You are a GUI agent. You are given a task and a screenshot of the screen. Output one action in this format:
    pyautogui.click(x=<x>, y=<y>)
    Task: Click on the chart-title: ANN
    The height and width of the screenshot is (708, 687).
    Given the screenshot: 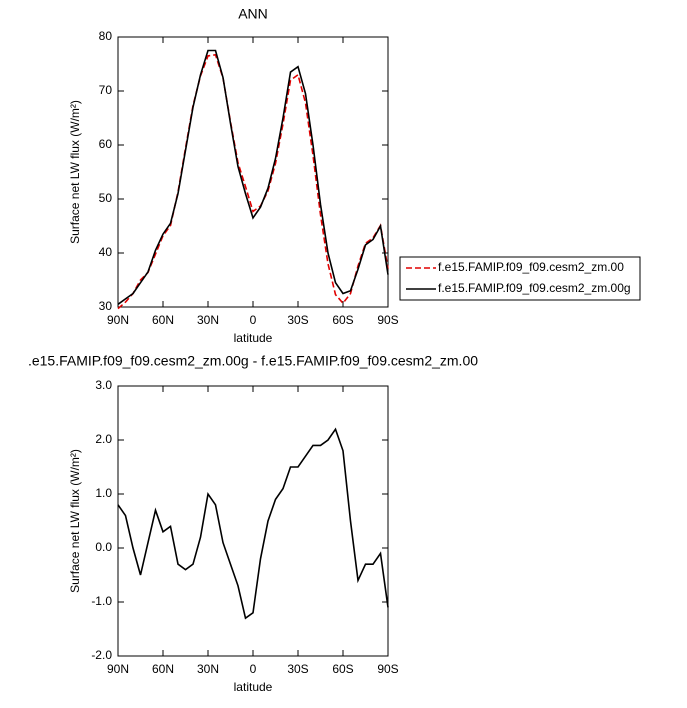 What is the action you would take?
    pyautogui.click(x=253, y=14)
    